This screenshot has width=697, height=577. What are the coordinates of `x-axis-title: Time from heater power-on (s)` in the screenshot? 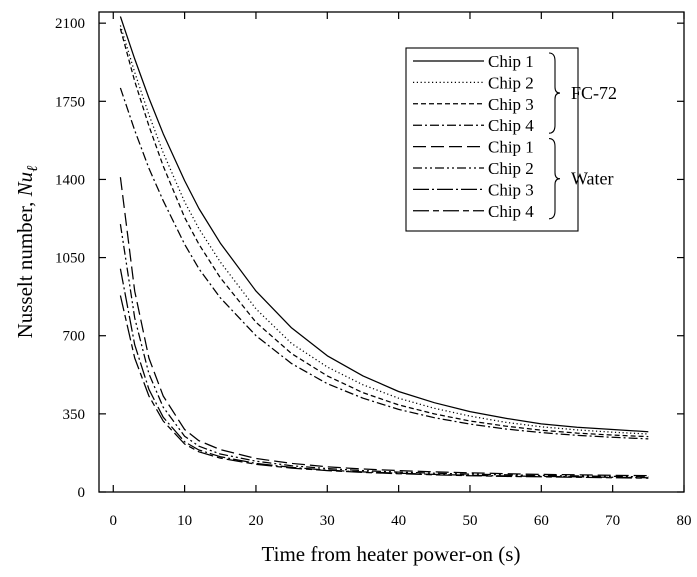 It's located at (391, 554).